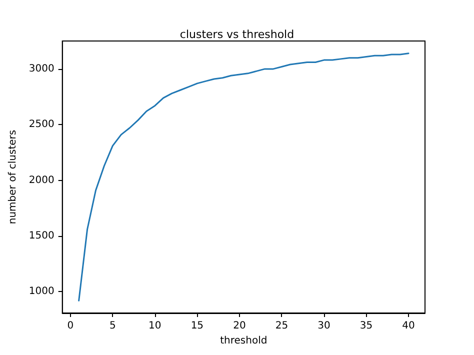  I want to click on y-tick-label: 1000, so click(41, 292).